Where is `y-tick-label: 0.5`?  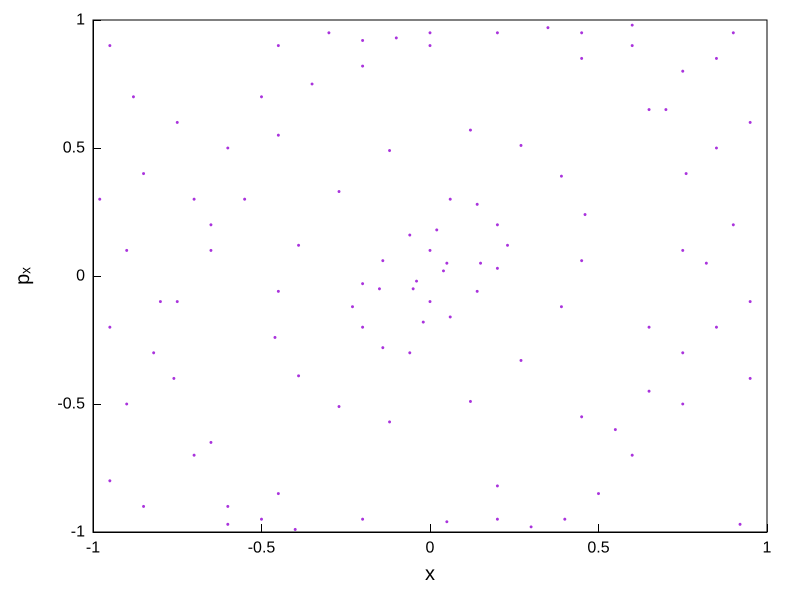 y-tick-label: 0.5 is located at coordinates (74, 148).